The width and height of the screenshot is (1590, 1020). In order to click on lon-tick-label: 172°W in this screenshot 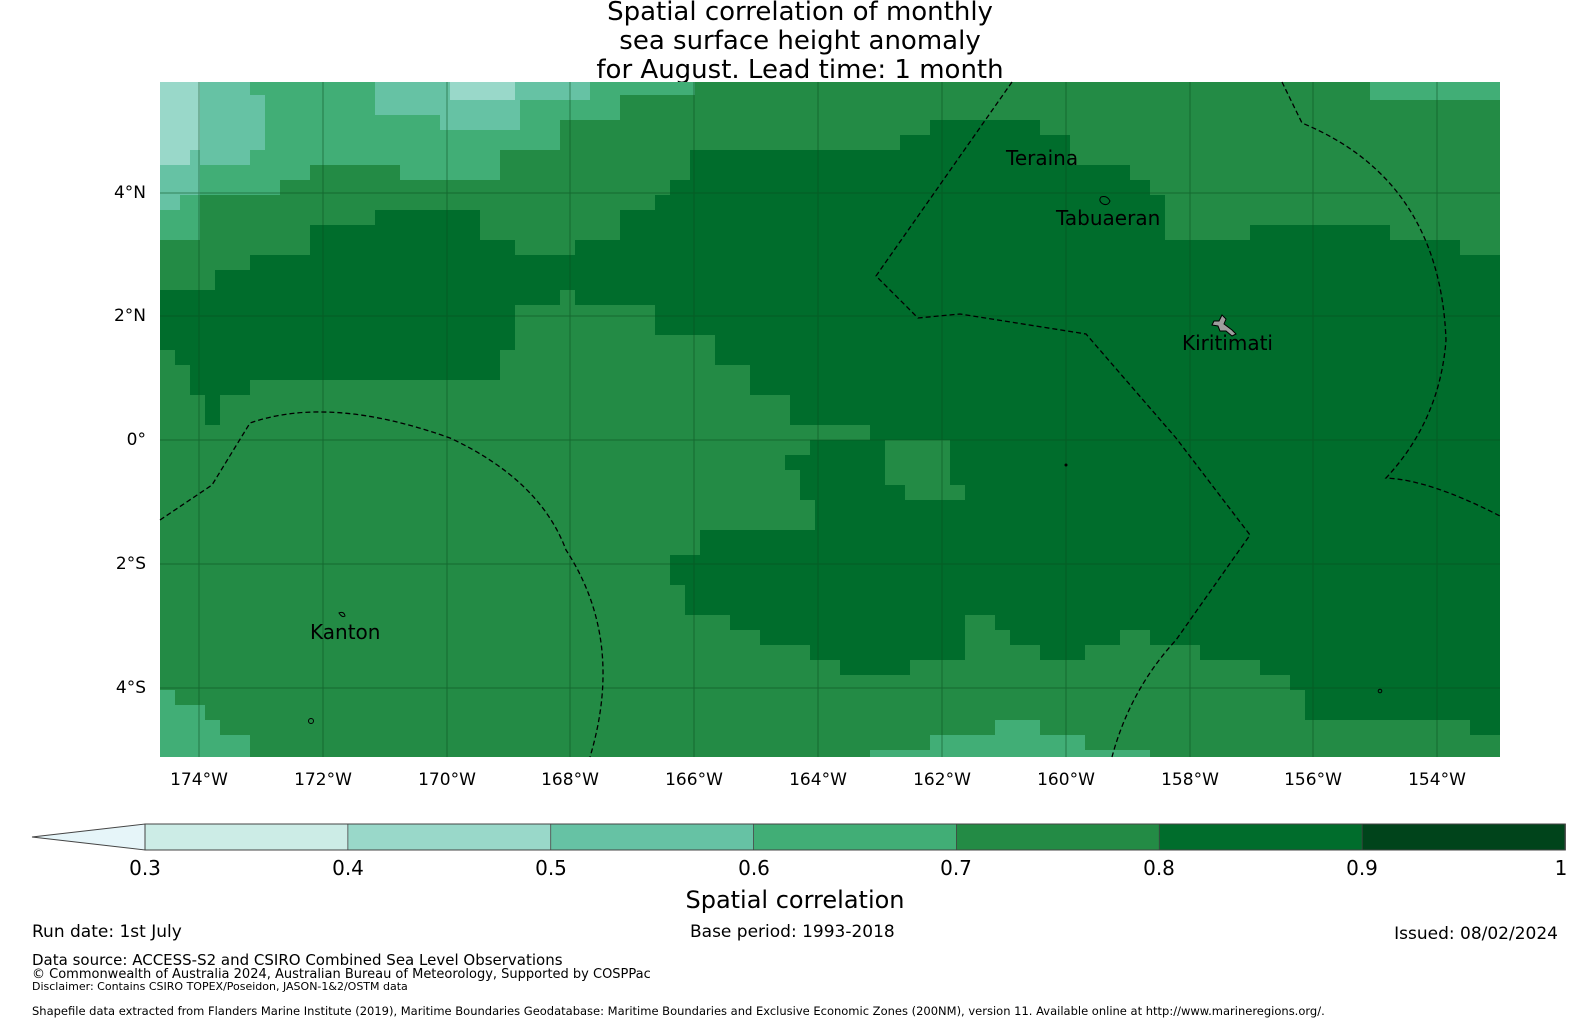, I will do `click(323, 780)`.